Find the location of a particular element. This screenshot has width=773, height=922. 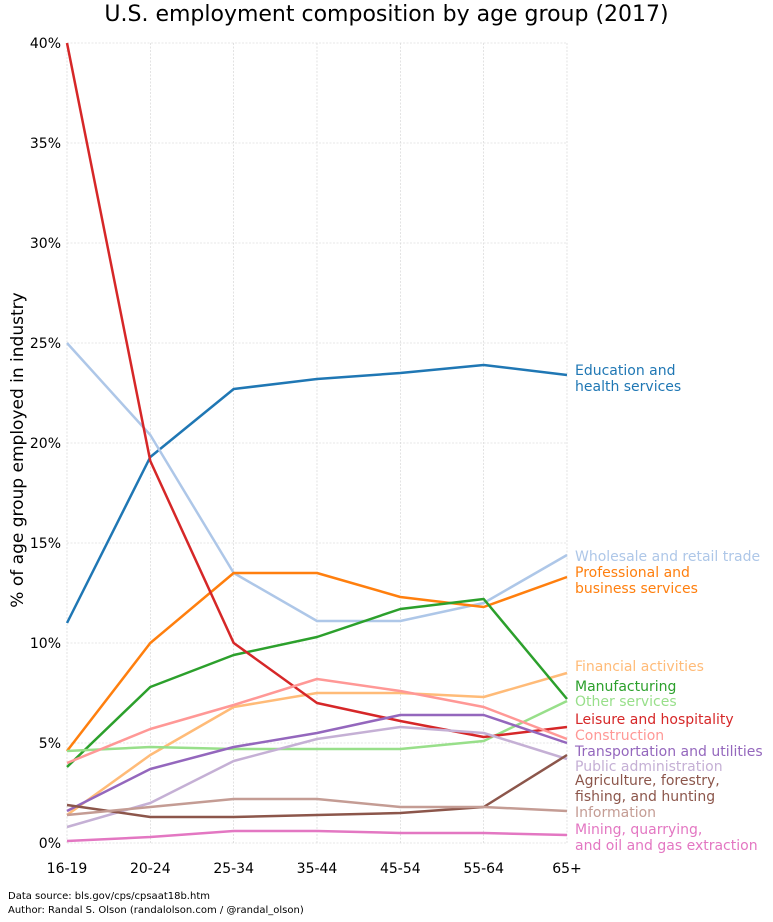

series-label: Financial activities is located at coordinates (639, 667).